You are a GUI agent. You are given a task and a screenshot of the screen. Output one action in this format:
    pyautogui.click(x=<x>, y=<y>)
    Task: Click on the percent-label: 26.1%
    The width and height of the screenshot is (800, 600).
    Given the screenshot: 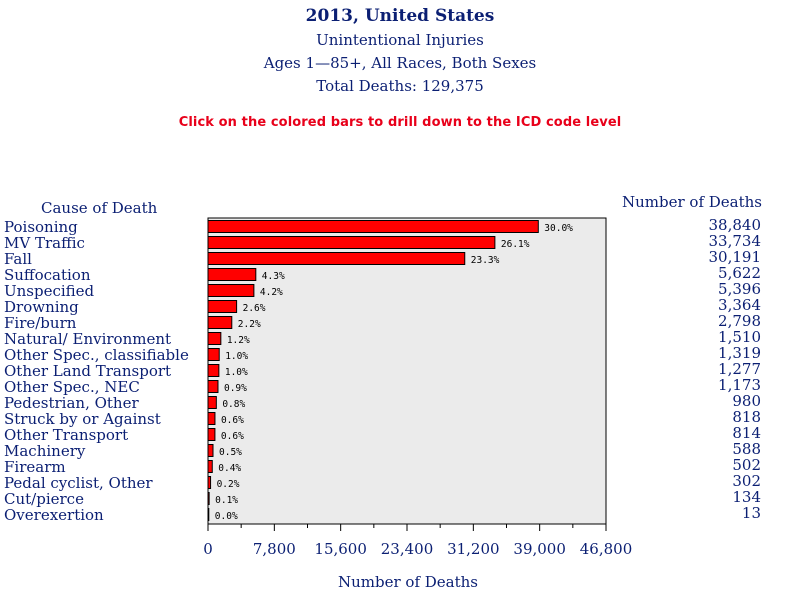 What is the action you would take?
    pyautogui.click(x=515, y=244)
    